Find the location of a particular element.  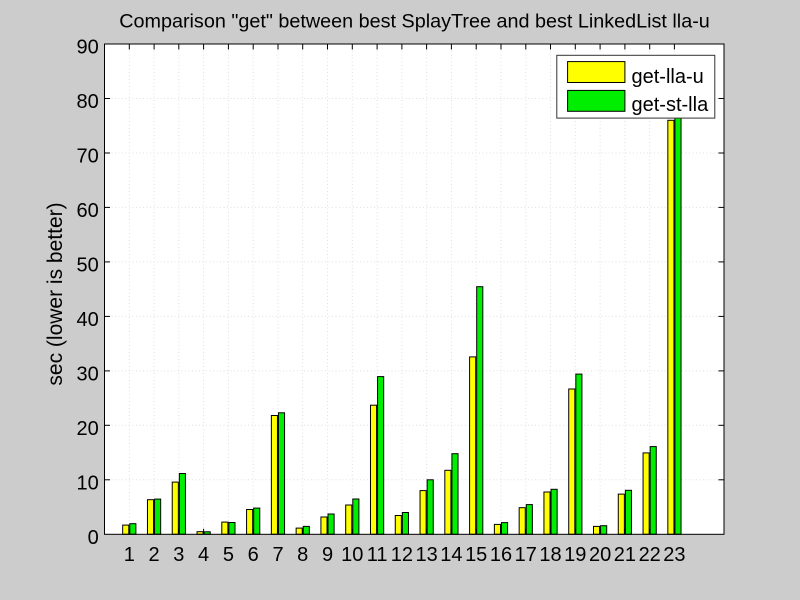

svg-text: 22 is located at coordinates (650, 555).